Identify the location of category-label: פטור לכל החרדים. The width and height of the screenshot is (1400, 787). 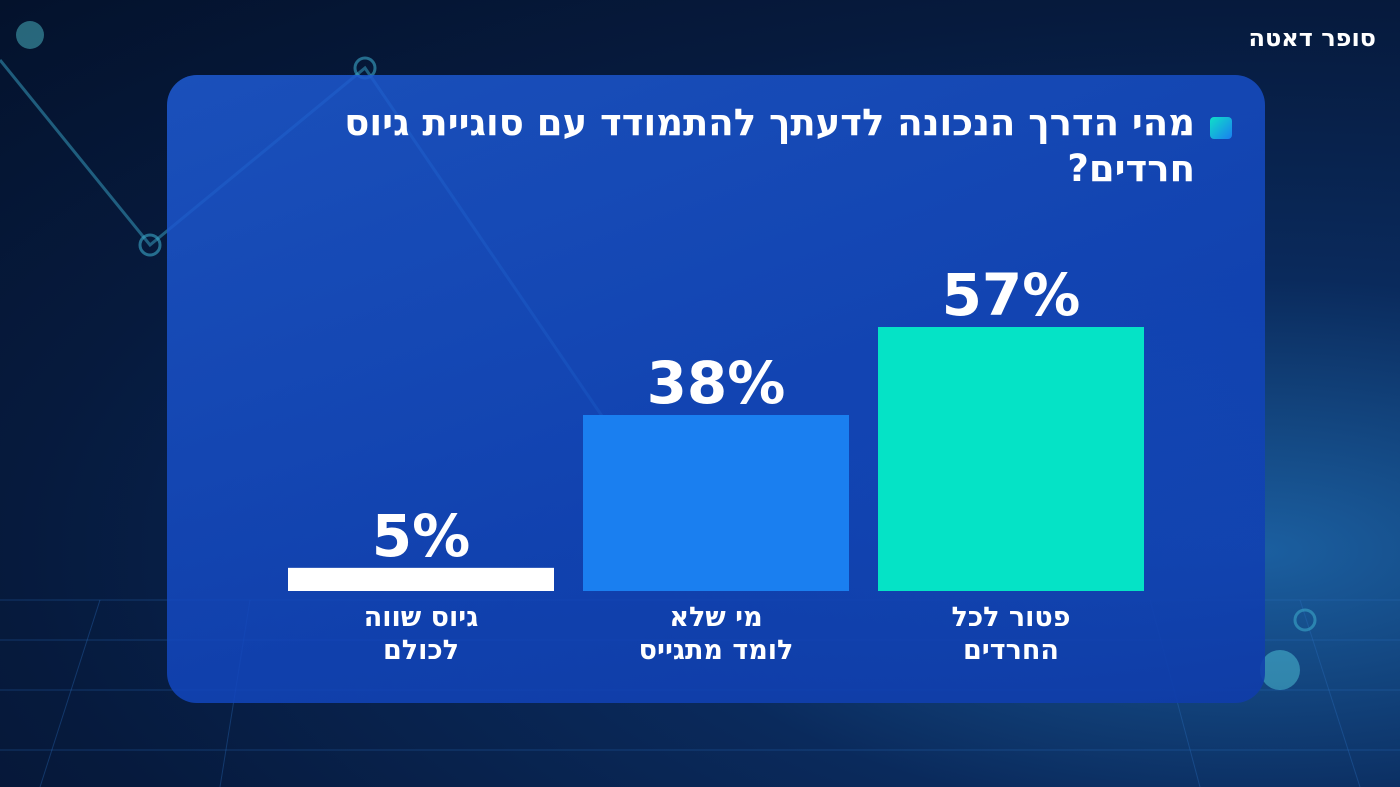
(1011, 634).